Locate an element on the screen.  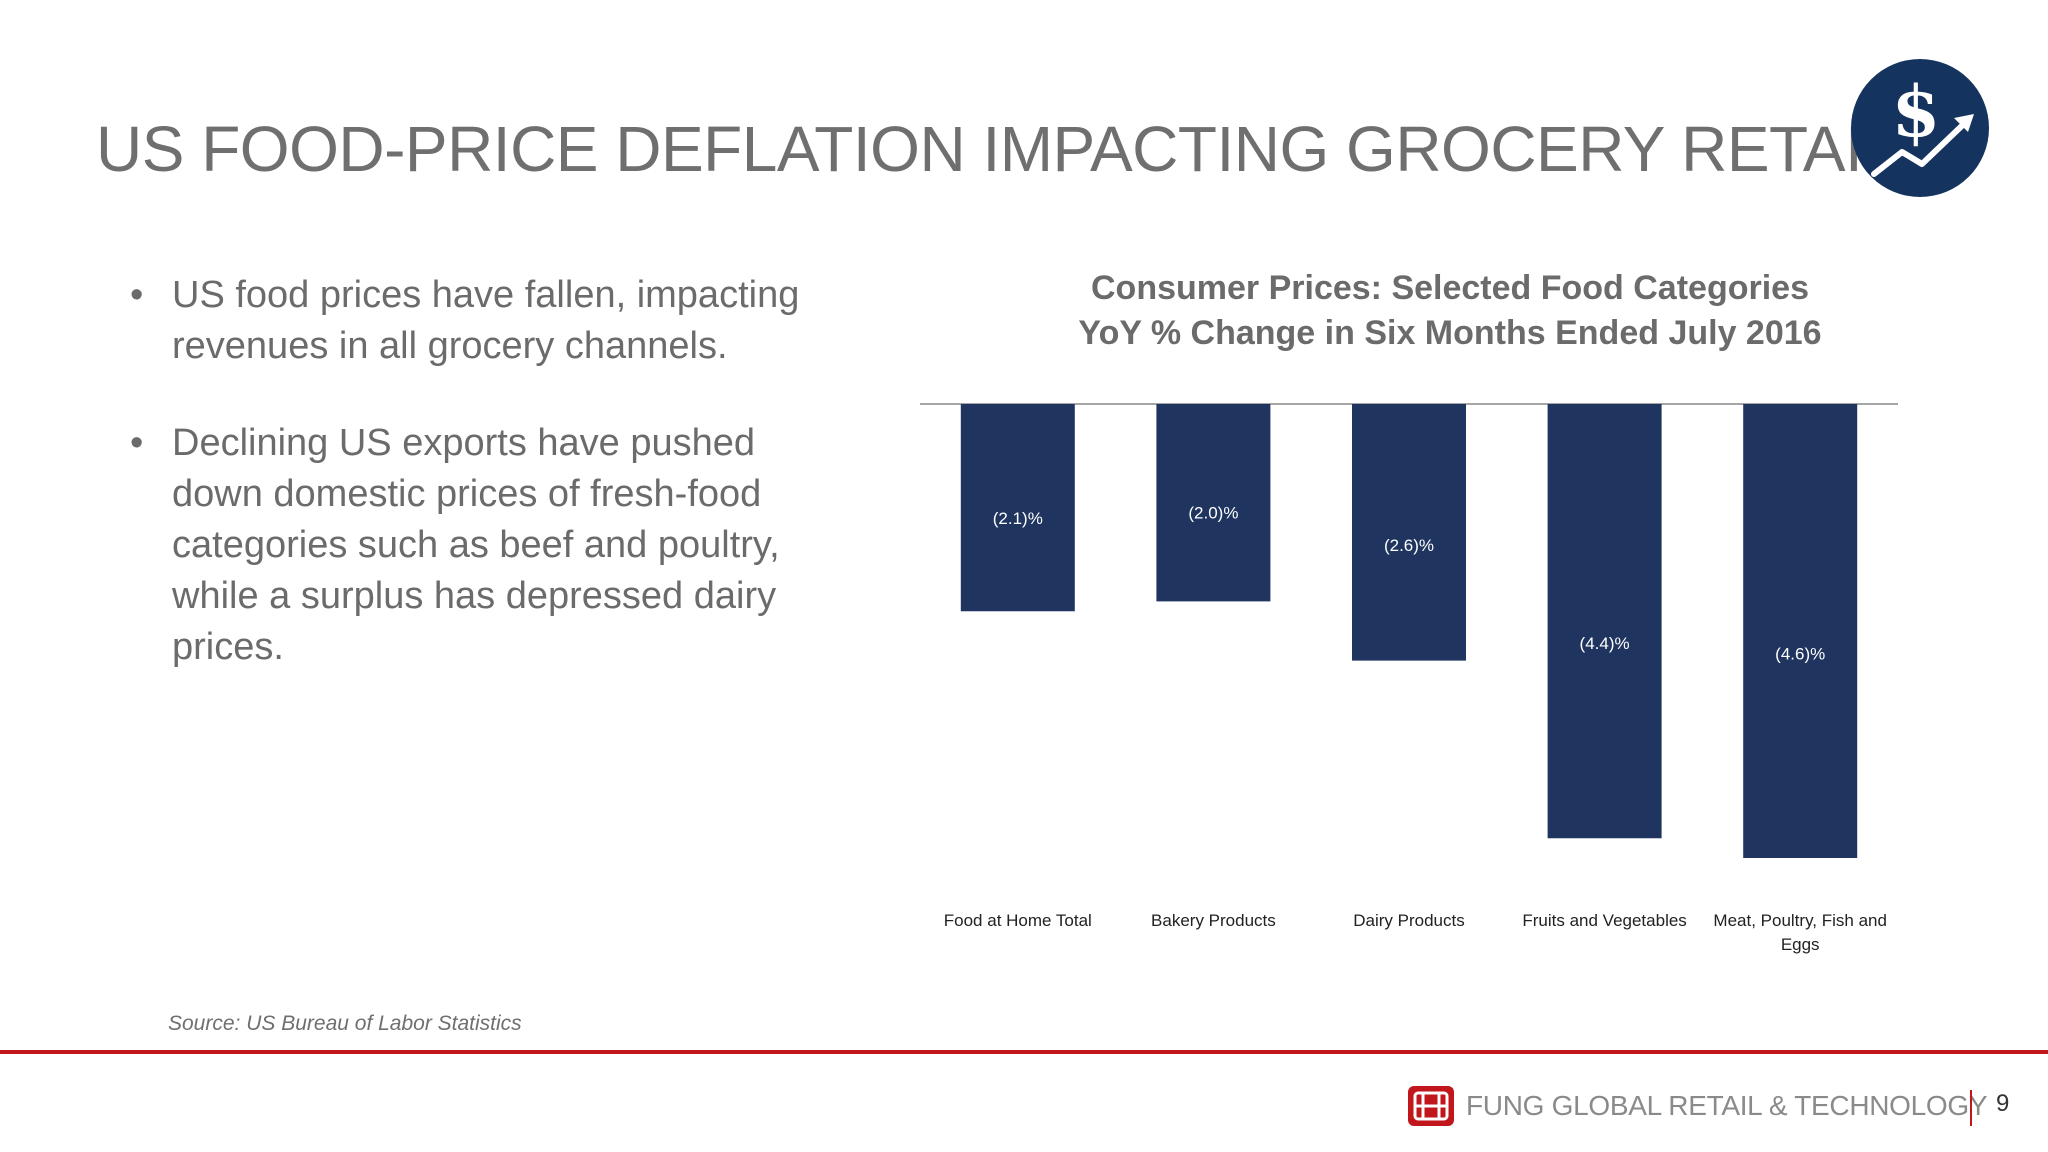
data-label: (2.0)% is located at coordinates (1213, 513).